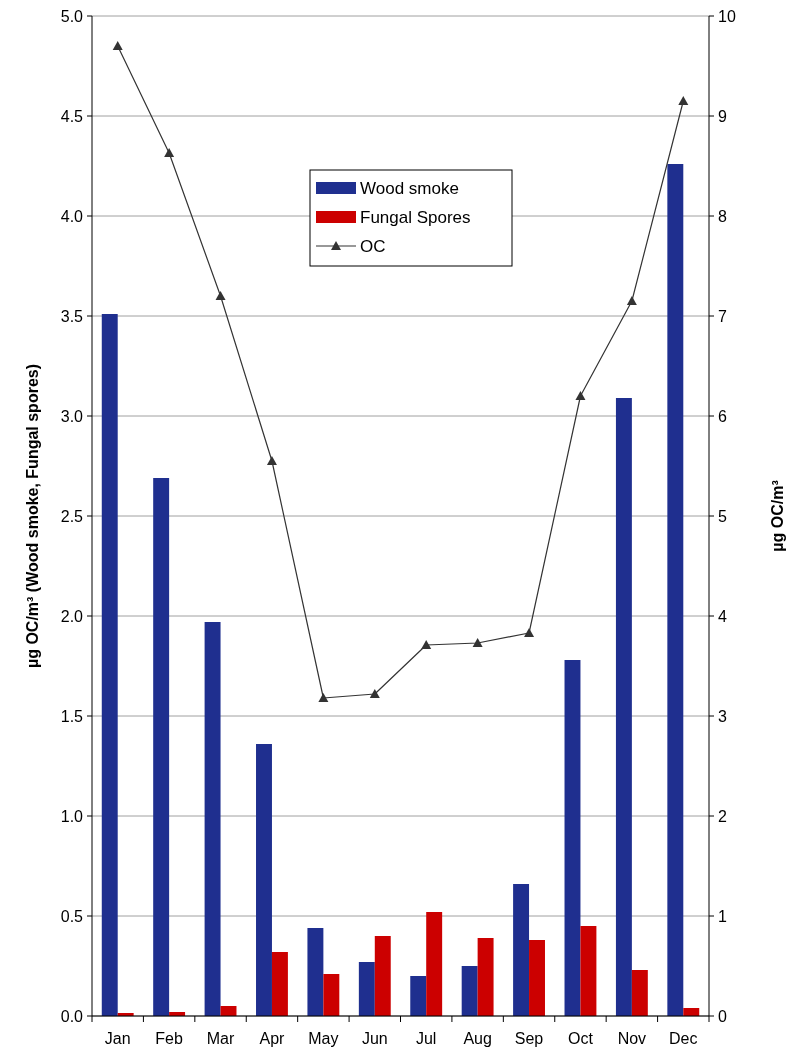 The image size is (791, 1062). Describe the element at coordinates (272, 1038) in the screenshot. I see `x-tick-label: Apr` at that location.